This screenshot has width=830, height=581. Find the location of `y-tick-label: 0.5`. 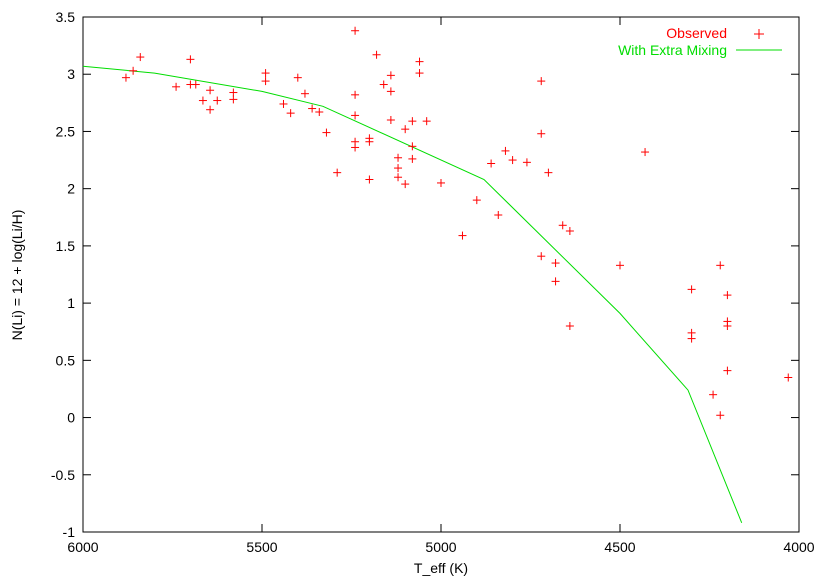

y-tick-label: 0.5 is located at coordinates (66, 360).